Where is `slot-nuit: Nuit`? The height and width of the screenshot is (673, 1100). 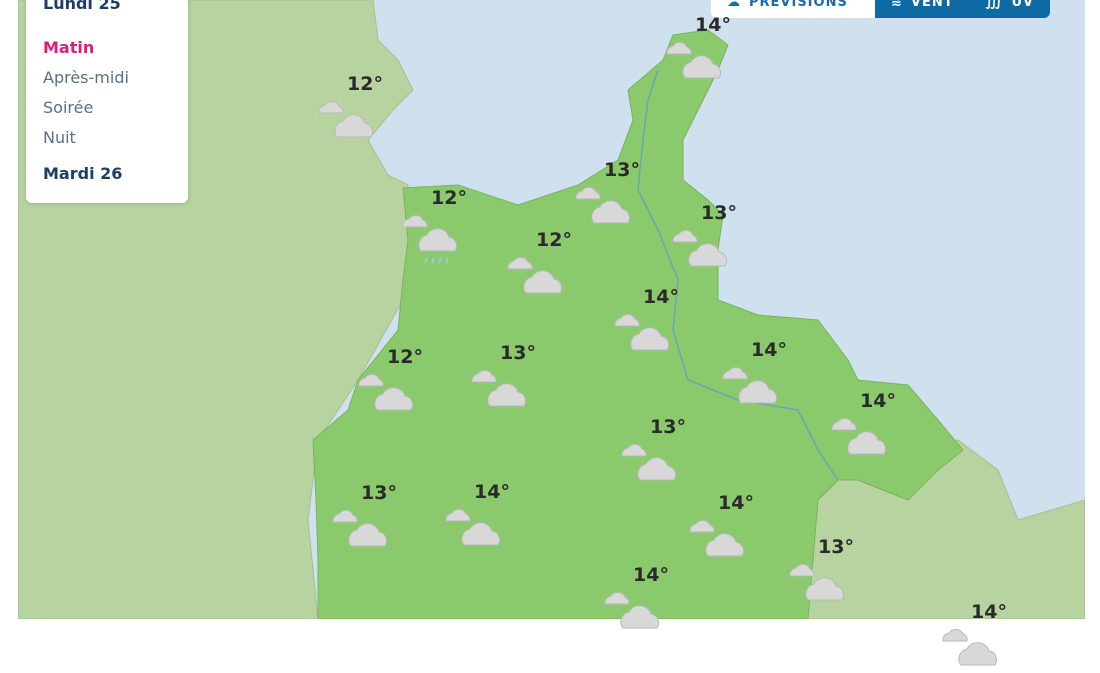 slot-nuit: Nuit is located at coordinates (59, 137).